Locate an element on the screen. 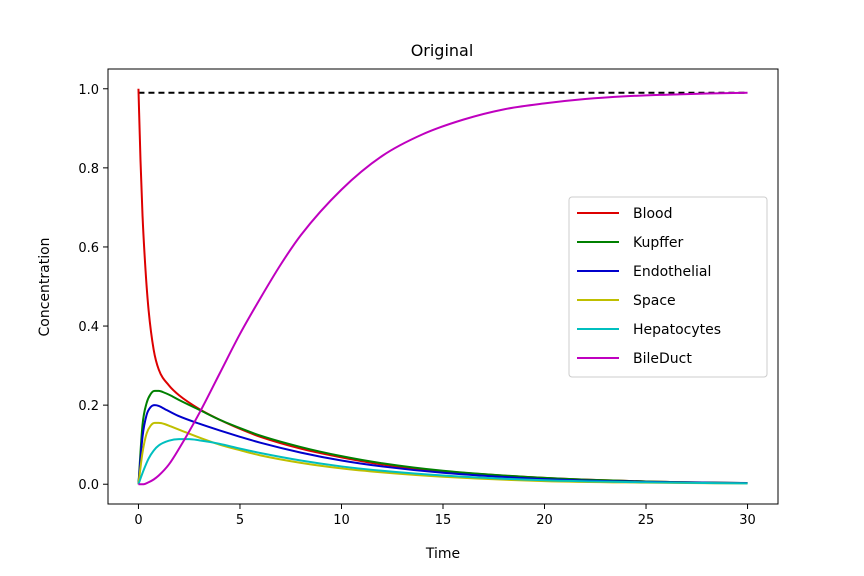 The width and height of the screenshot is (864, 576). legend-label: Endothelial is located at coordinates (672, 272).